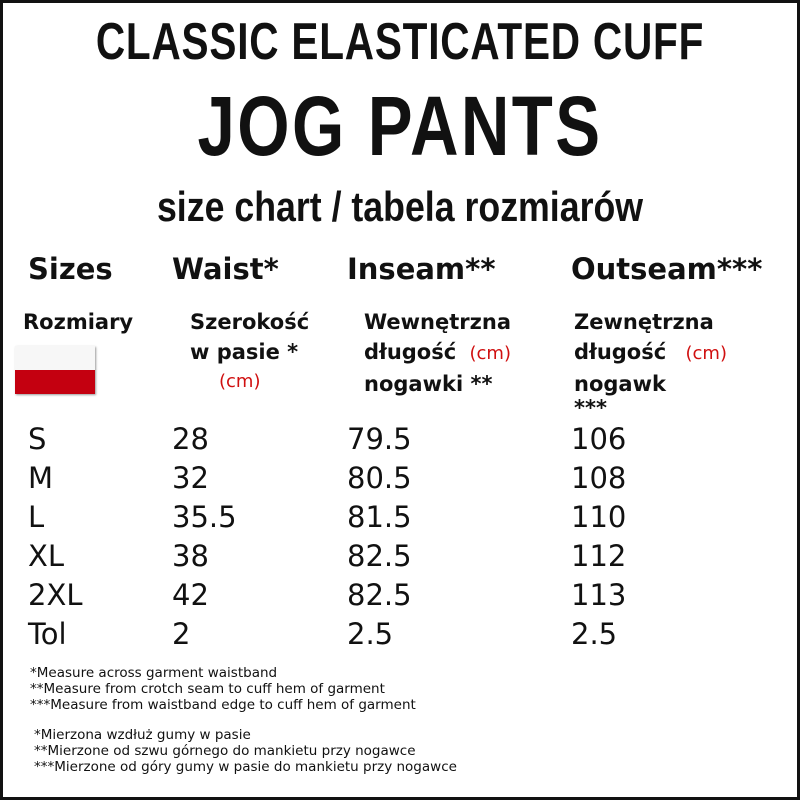  I want to click on note-en-1: *Measure across garment waistband, so click(154, 673).